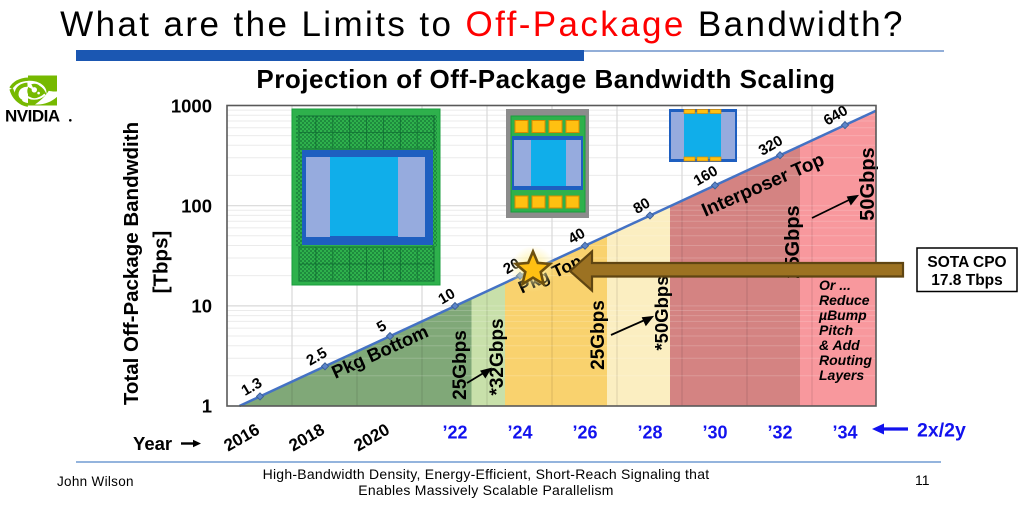  I want to click on svg-text: Total Off-Package Bandwdith, so click(131, 263).